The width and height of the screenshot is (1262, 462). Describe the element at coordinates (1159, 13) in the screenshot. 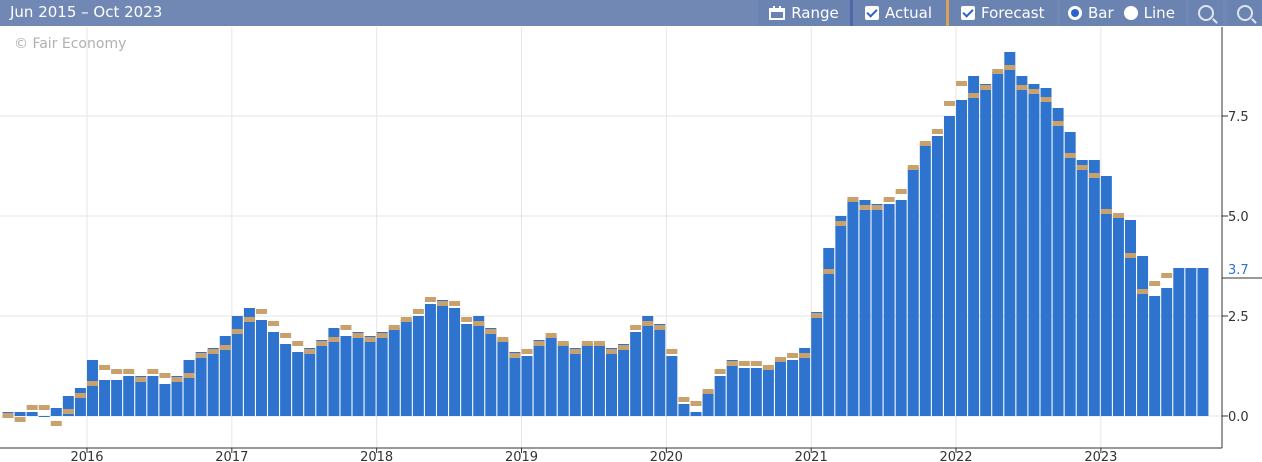

I see `line-label: Line` at that location.